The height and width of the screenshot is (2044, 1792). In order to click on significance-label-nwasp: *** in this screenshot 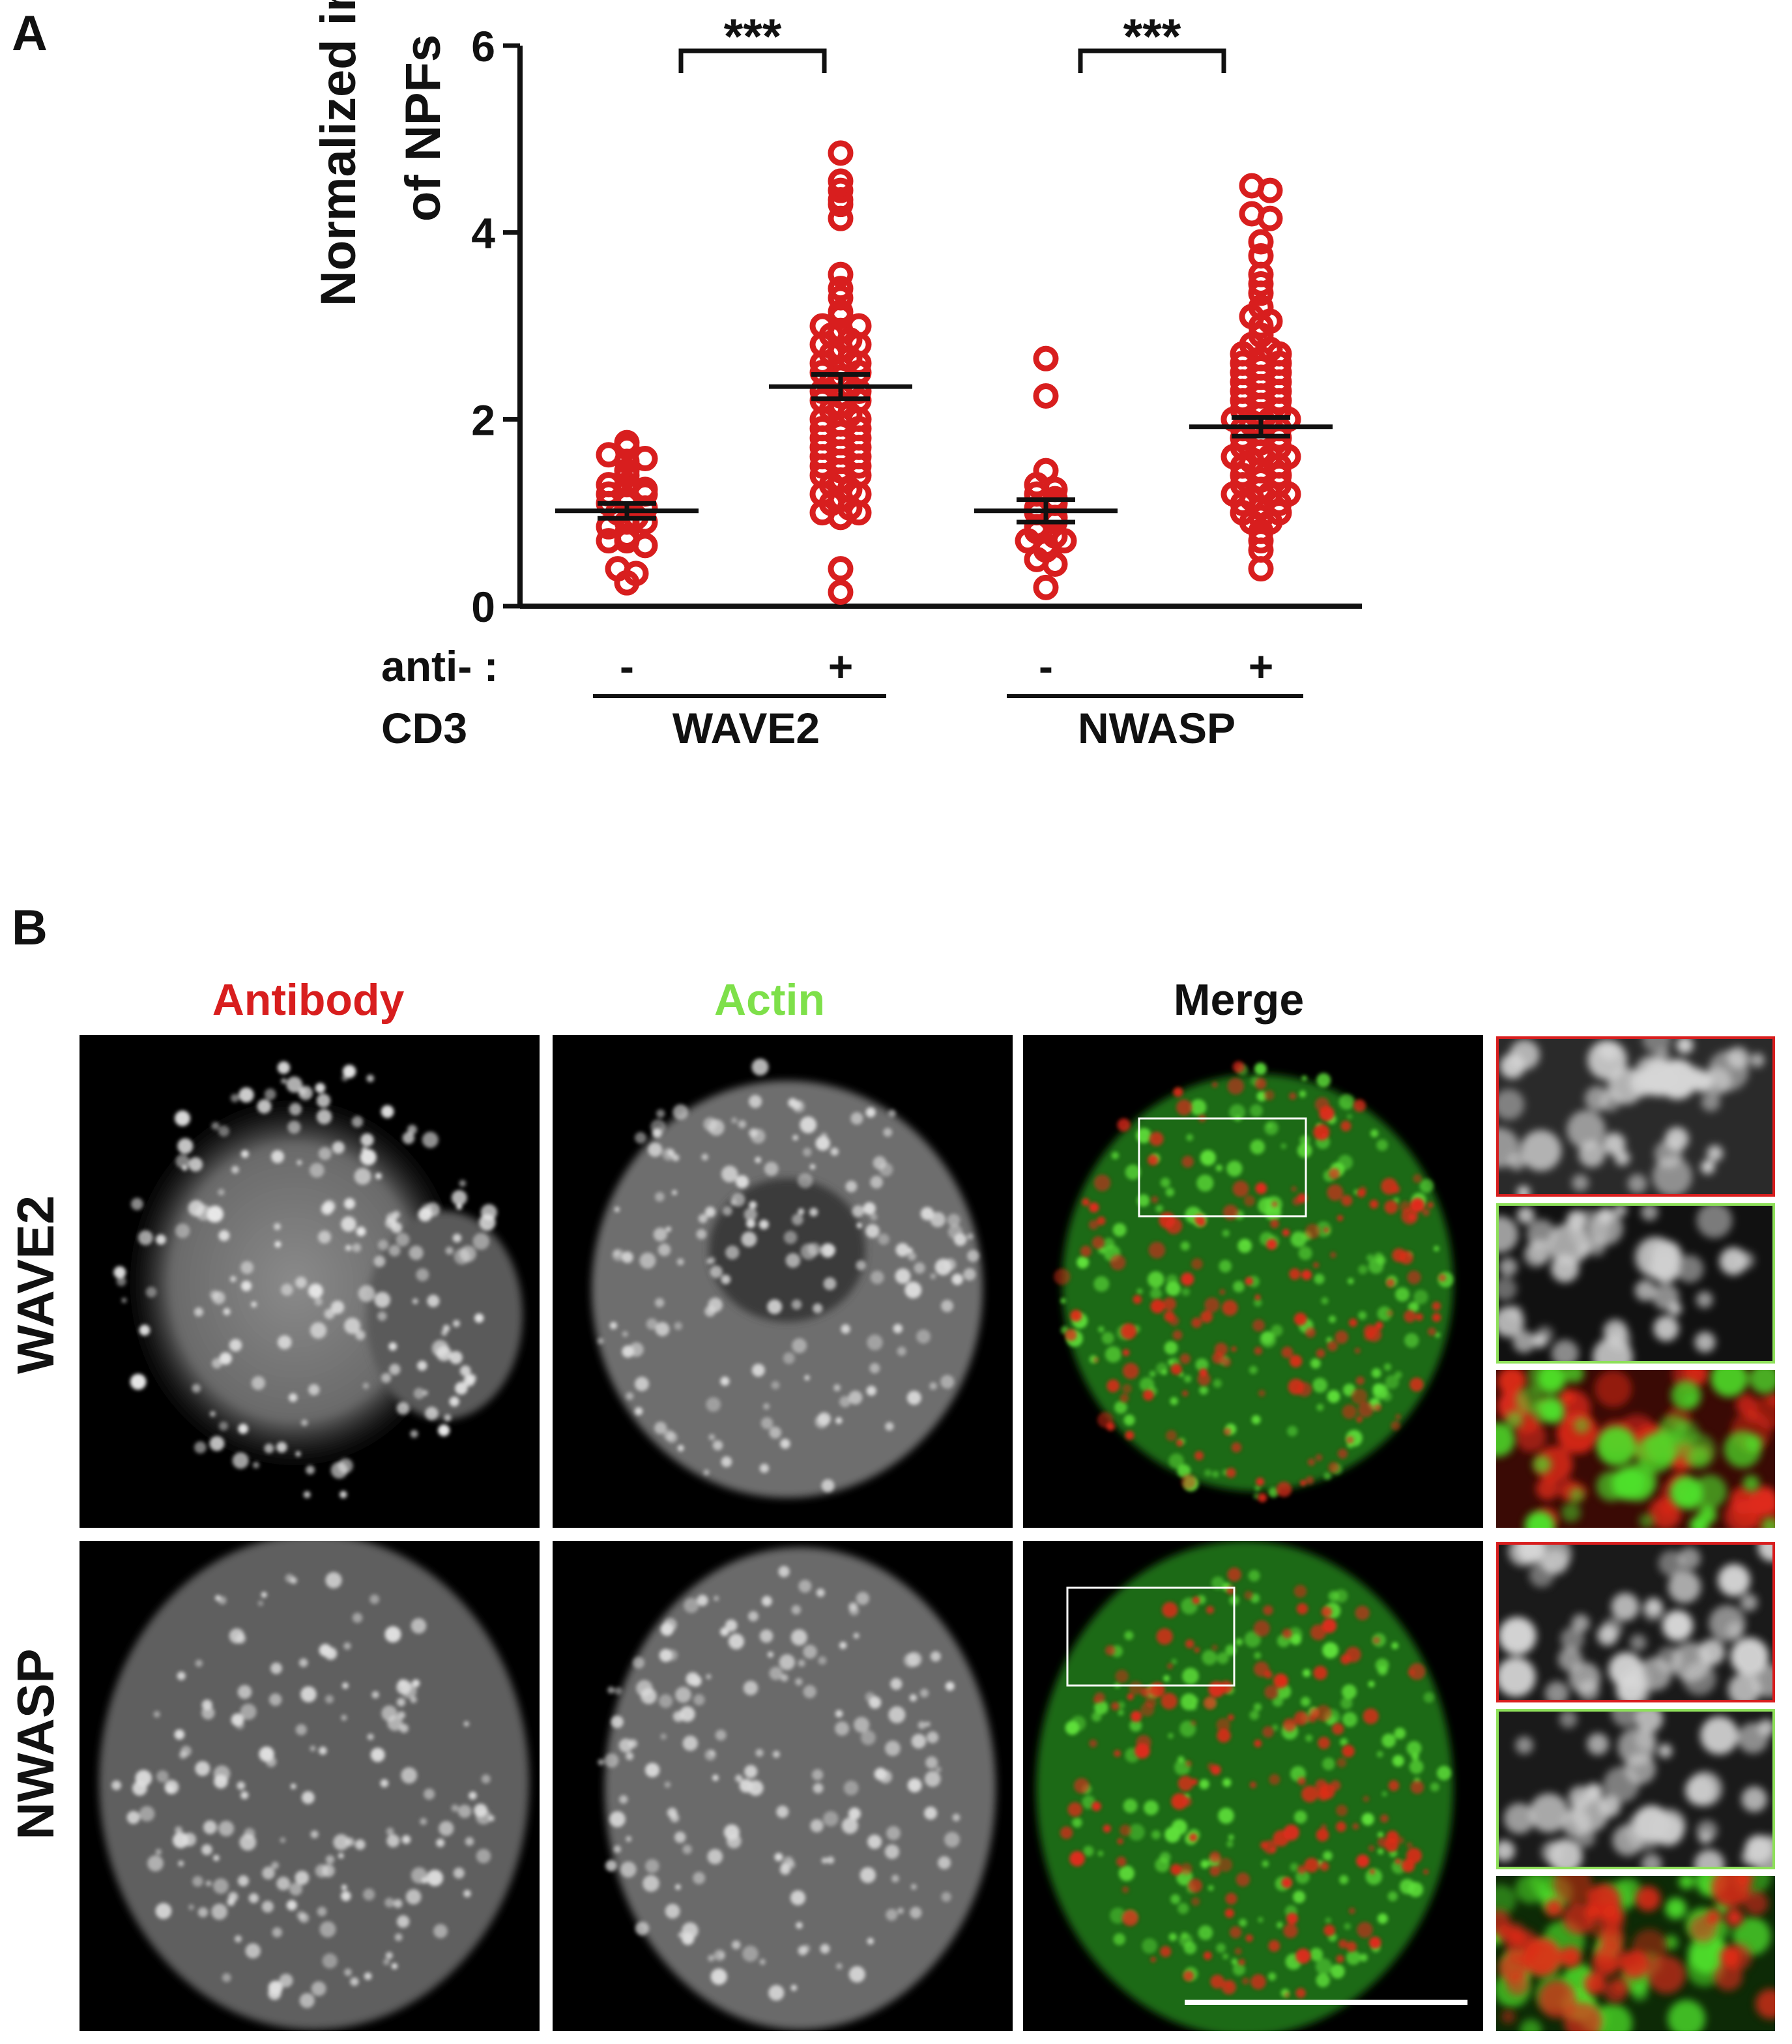, I will do `click(1152, 37)`.